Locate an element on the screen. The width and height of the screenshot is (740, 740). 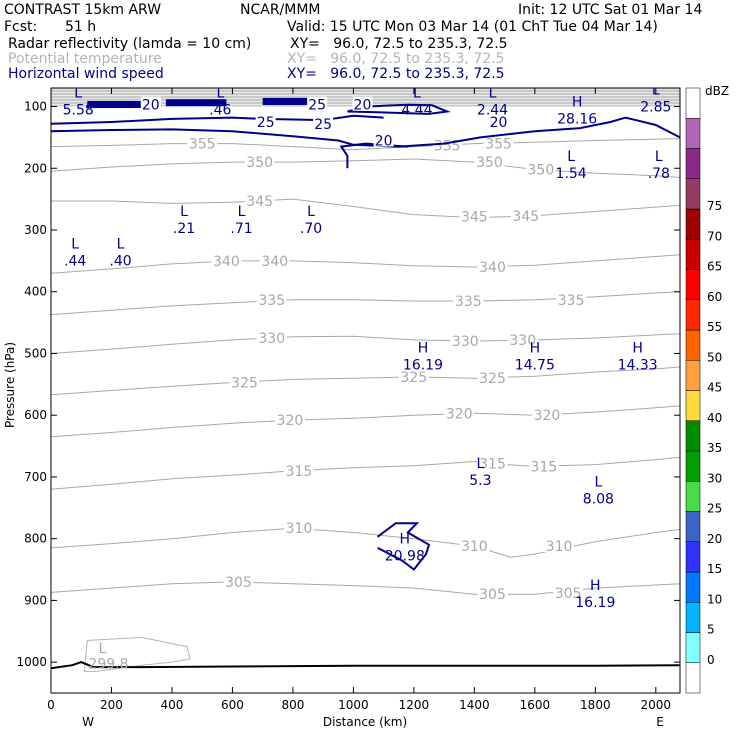
extremum-value: 5.58 is located at coordinates (78, 110).